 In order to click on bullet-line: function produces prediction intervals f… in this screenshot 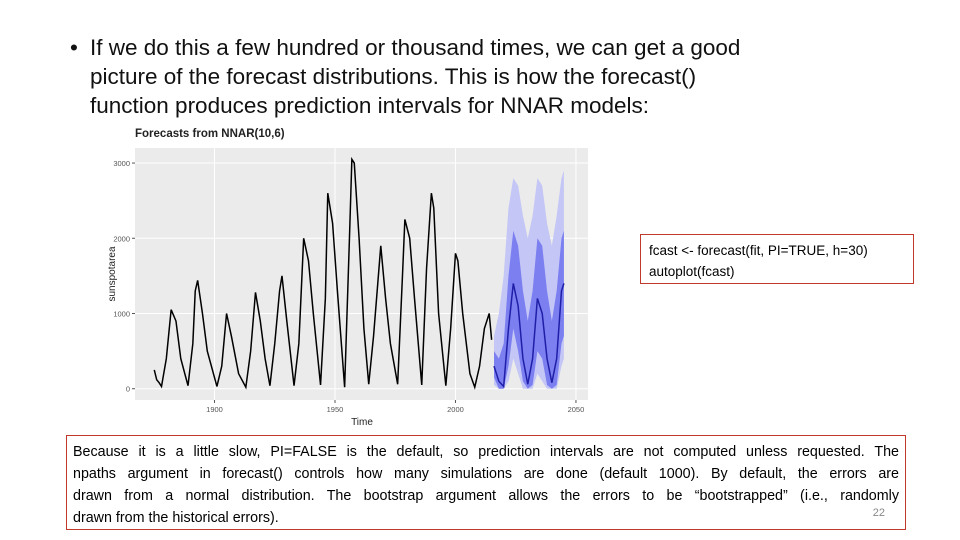, I will do `click(370, 105)`.